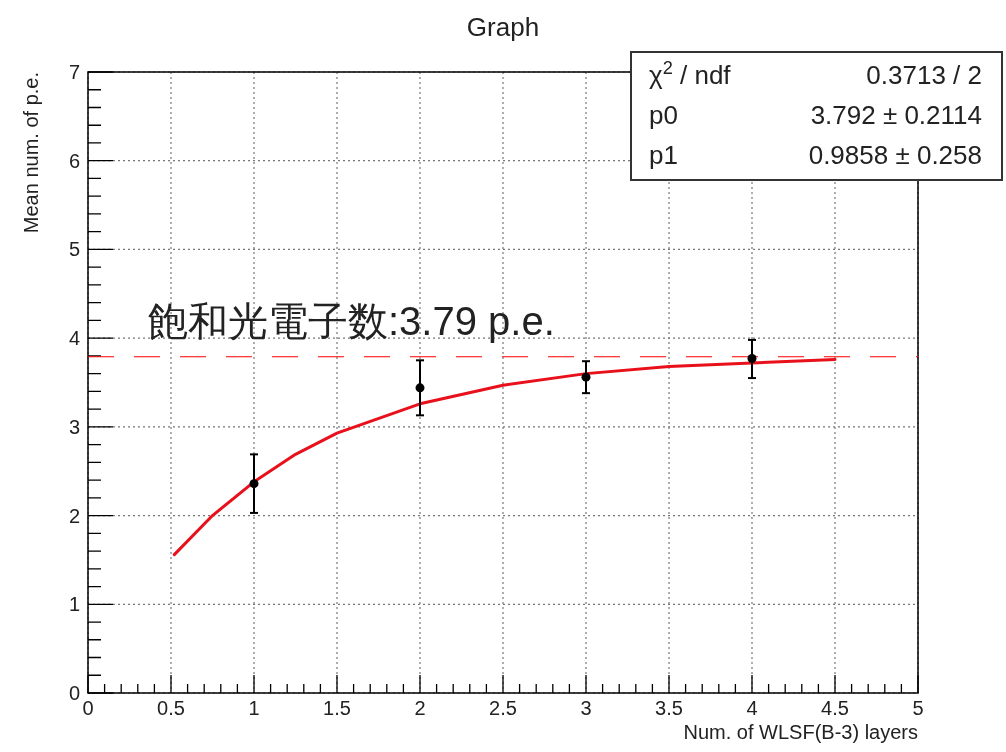 The image size is (1006, 752). What do you see at coordinates (74, 604) in the screenshot?
I see `y-tick-label: 1` at bounding box center [74, 604].